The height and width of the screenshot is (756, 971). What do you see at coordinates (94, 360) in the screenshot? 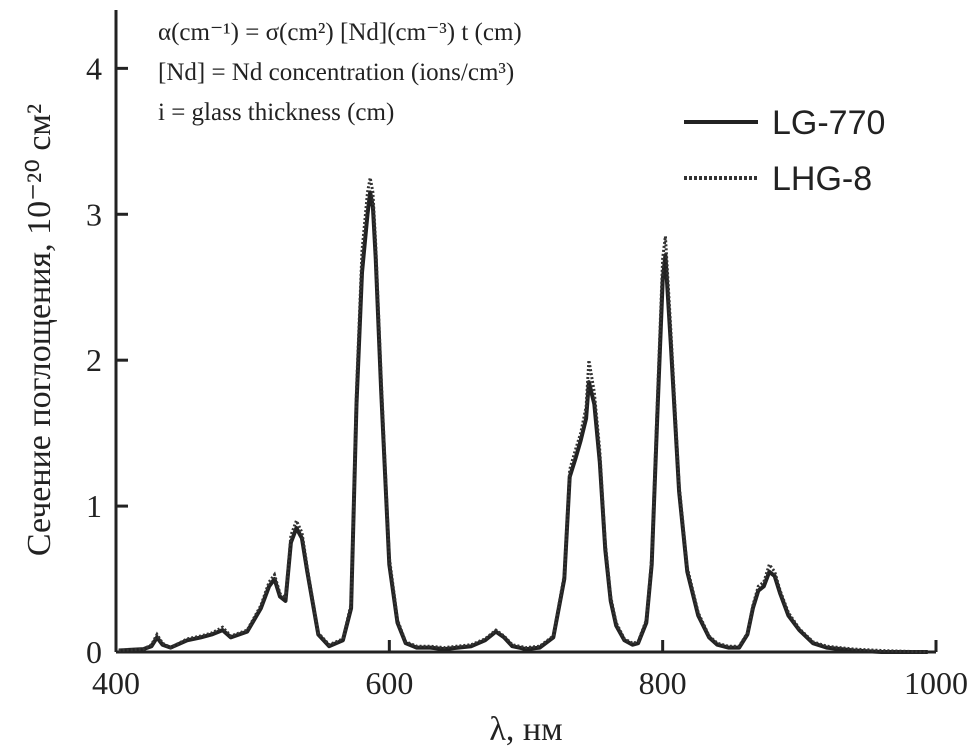
I see `y-tick-label: 2` at bounding box center [94, 360].